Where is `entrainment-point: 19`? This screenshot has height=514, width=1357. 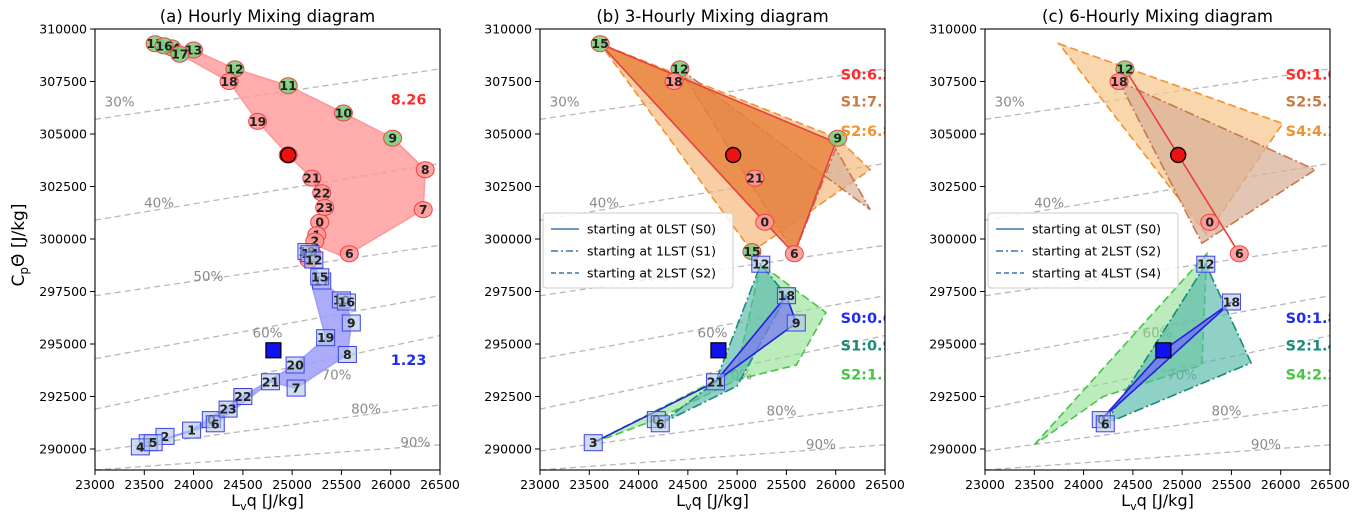 entrainment-point: 19 is located at coordinates (326, 338).